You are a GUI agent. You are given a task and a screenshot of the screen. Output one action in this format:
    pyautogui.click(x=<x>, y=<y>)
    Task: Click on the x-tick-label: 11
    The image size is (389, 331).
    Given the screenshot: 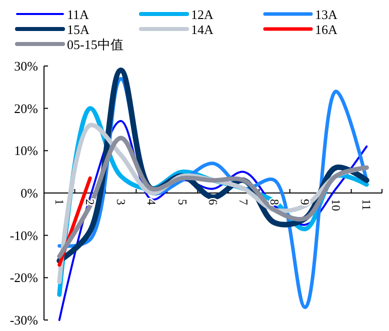 What is the action you would take?
    pyautogui.click(x=367, y=205)
    